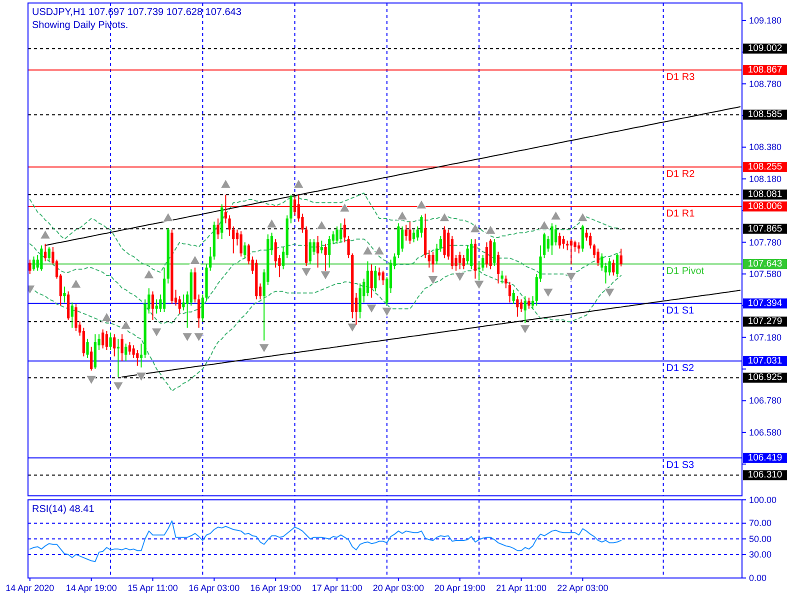 This screenshot has width=800, height=600. I want to click on x-tick-label: 17 Apr 11:00, so click(337, 588).